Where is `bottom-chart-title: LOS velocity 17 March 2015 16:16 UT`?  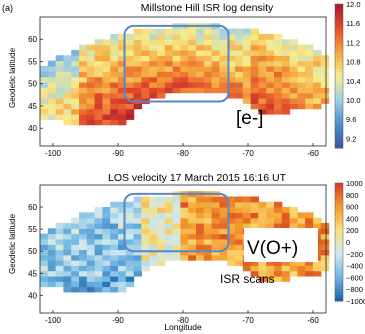
bottom-chart-title: LOS velocity 17 March 2015 16:16 UT is located at coordinates (197, 178).